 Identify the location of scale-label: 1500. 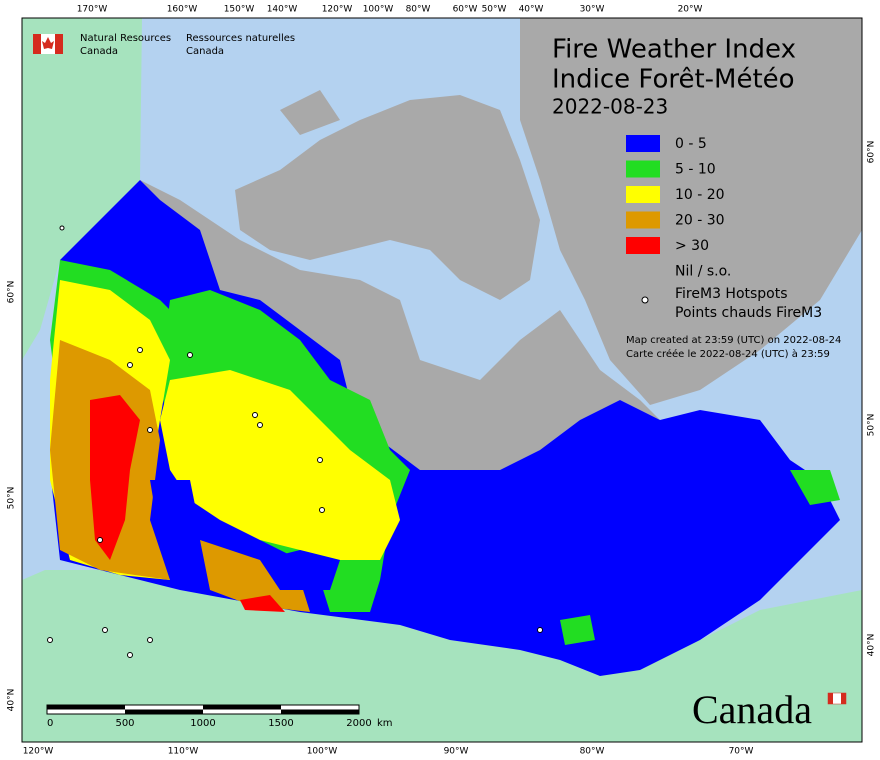
(280, 723).